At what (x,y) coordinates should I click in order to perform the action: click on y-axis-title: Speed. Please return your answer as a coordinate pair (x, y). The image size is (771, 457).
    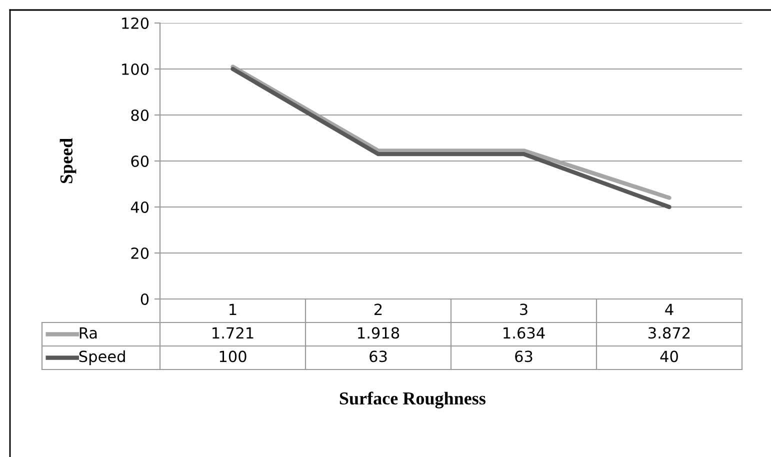
    Looking at the image, I should click on (68, 161).